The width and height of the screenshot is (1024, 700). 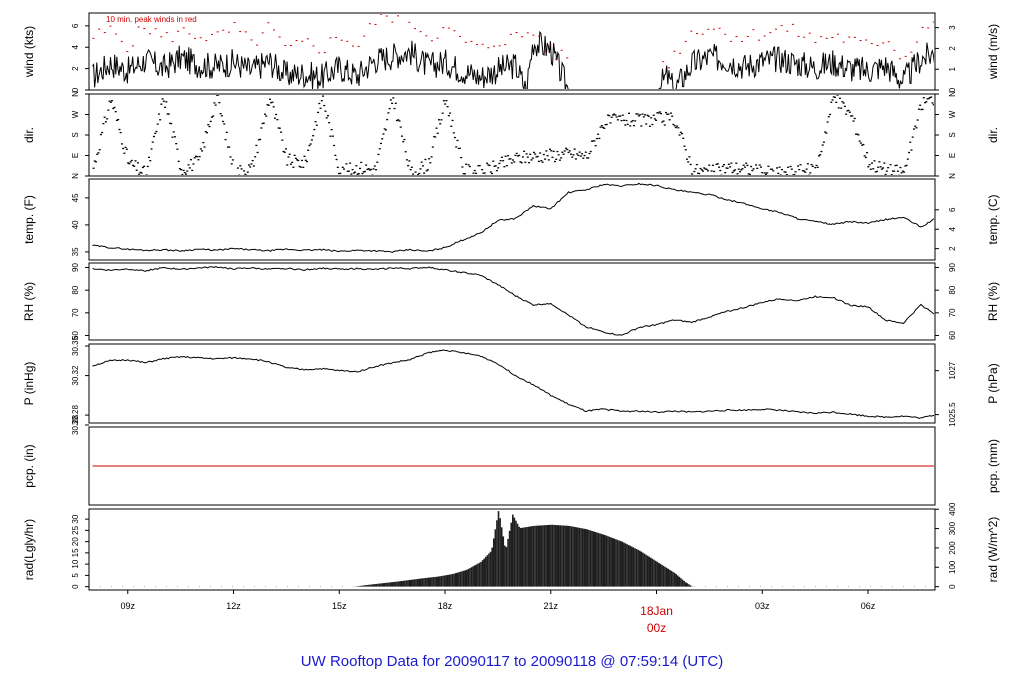 What do you see at coordinates (513, 217) in the screenshot?
I see `temperature-line` at bounding box center [513, 217].